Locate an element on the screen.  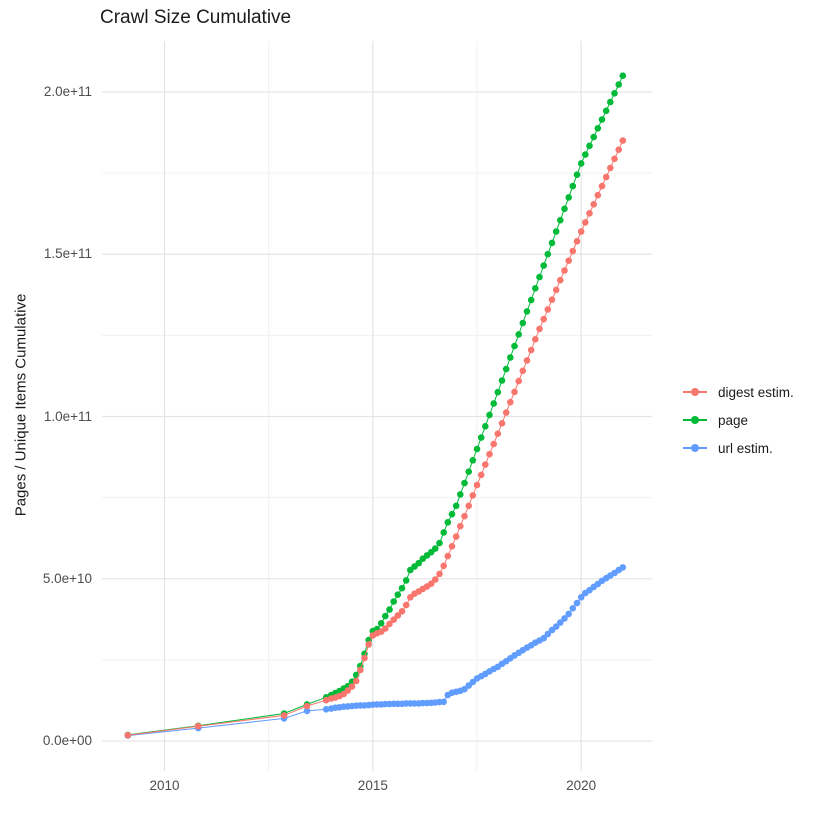
y-axis-title: Pages / Unique Items Cumulative is located at coordinates (21, 405).